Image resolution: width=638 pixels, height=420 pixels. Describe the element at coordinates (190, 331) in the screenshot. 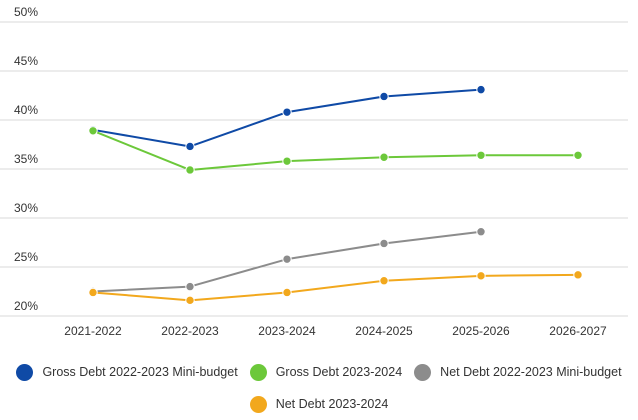

I see `x-tick-label: 2022-2023` at that location.